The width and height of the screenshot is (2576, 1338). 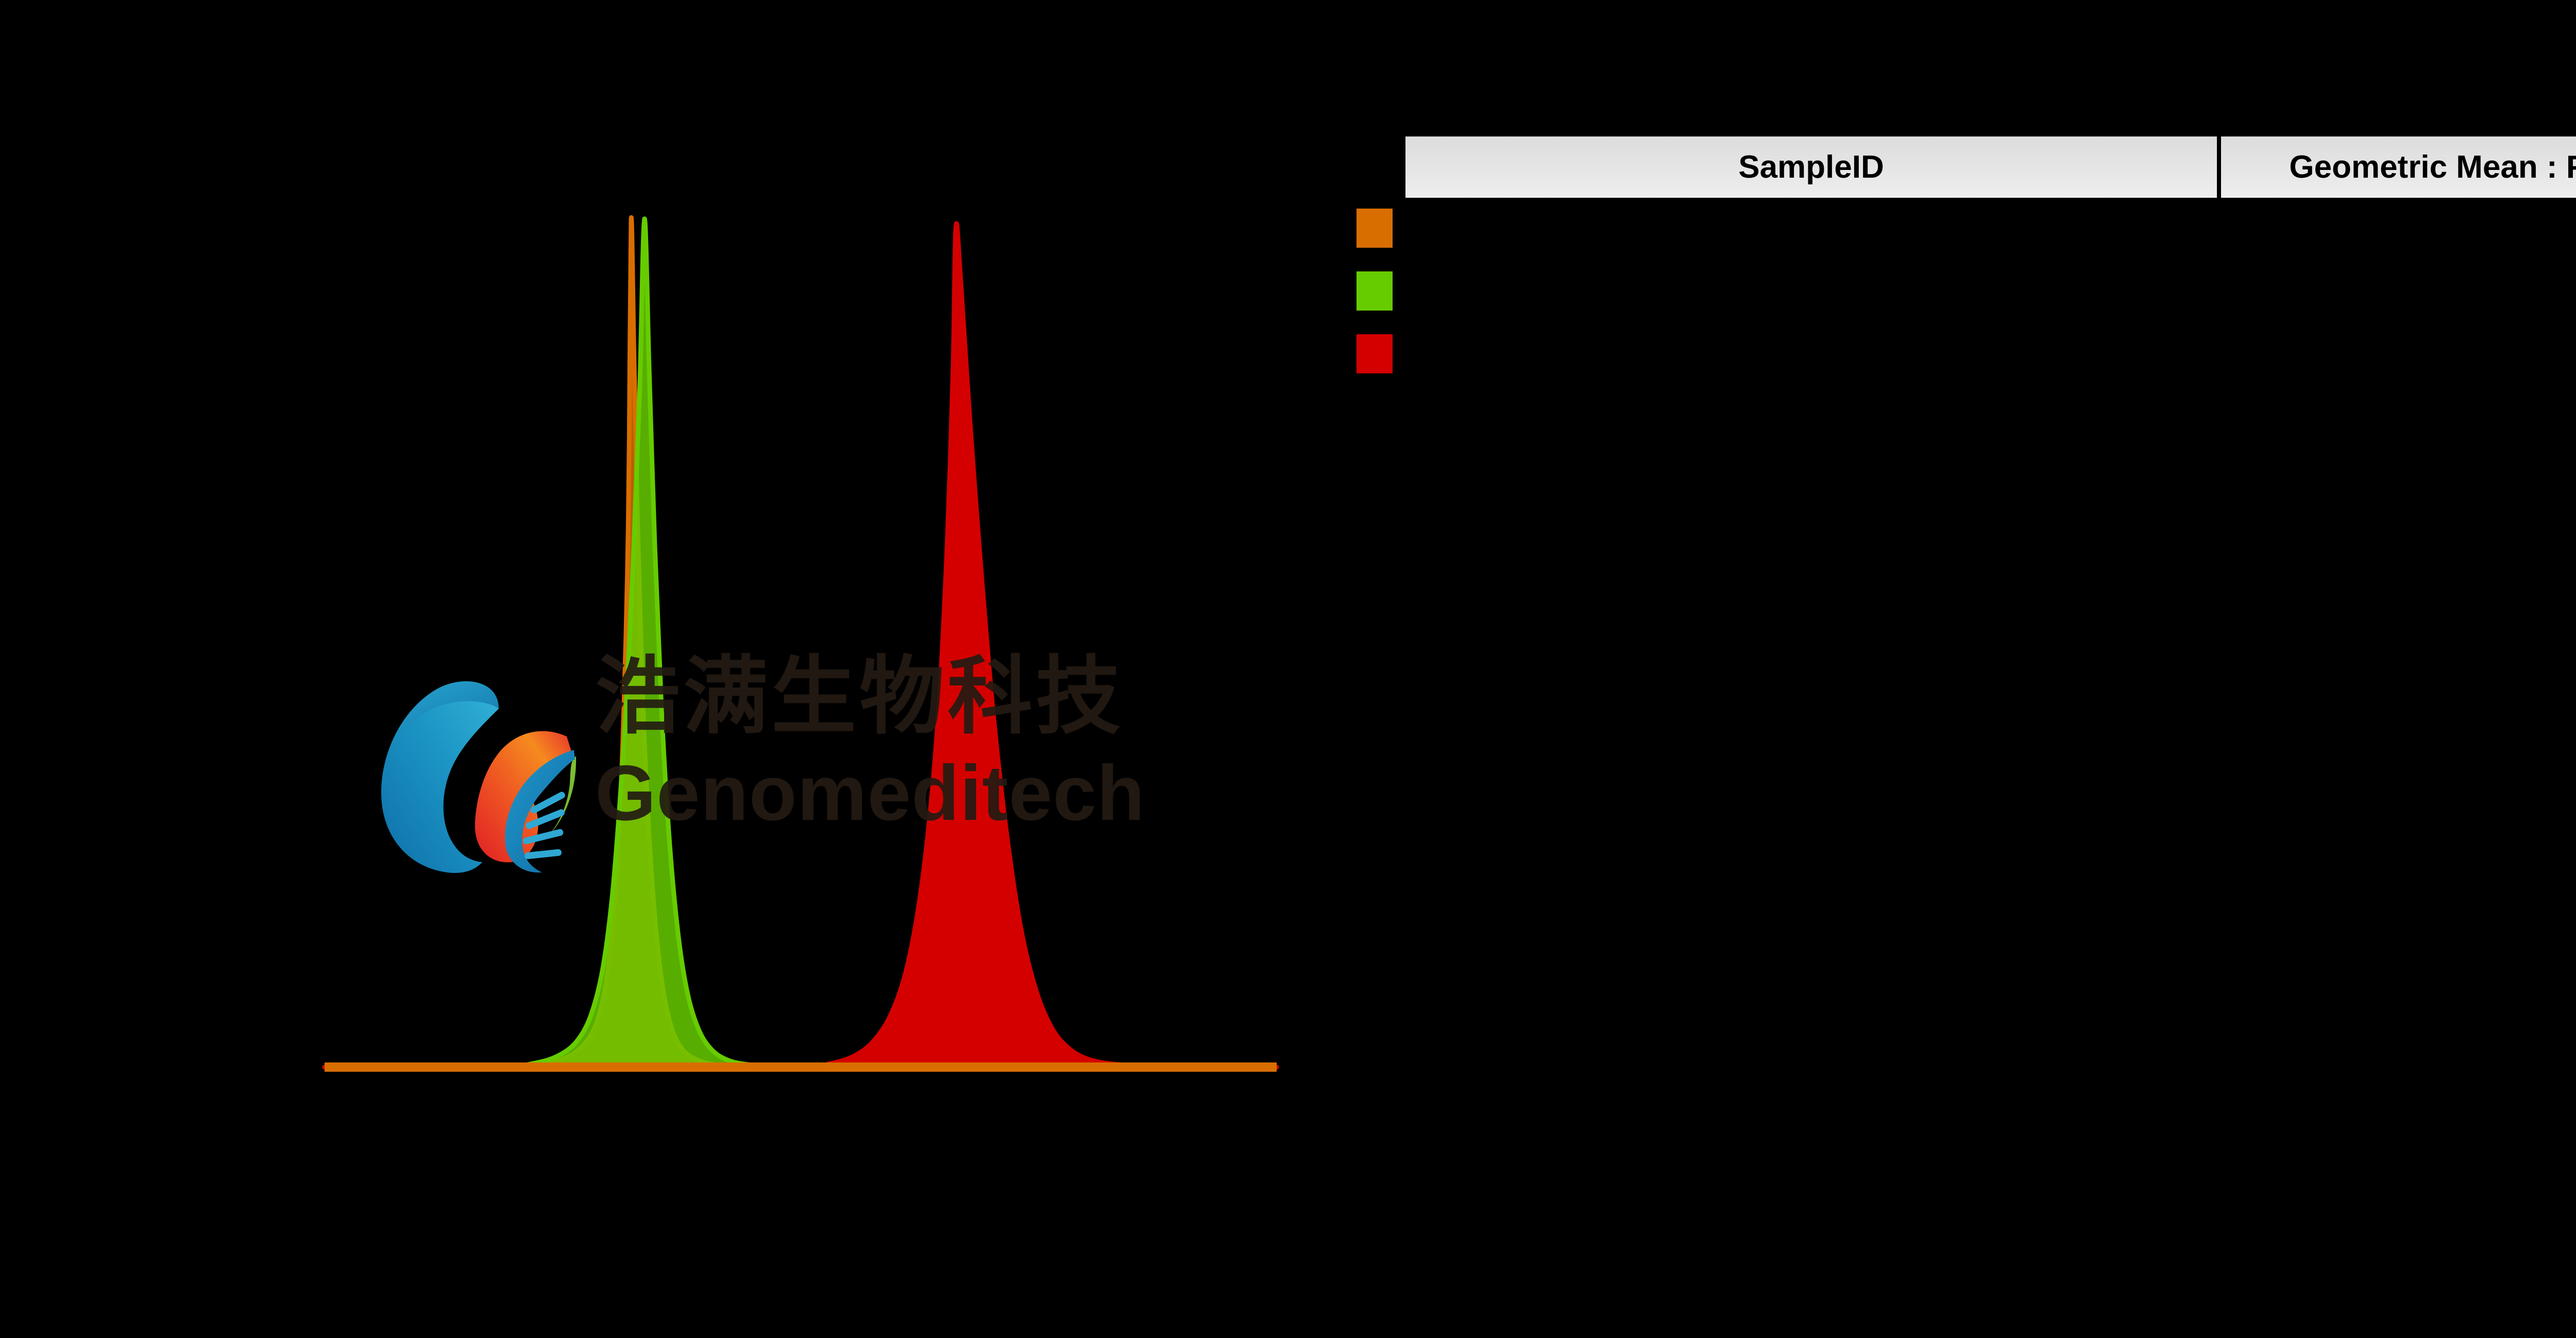 I want to click on series-green-swatch, so click(x=1375, y=291).